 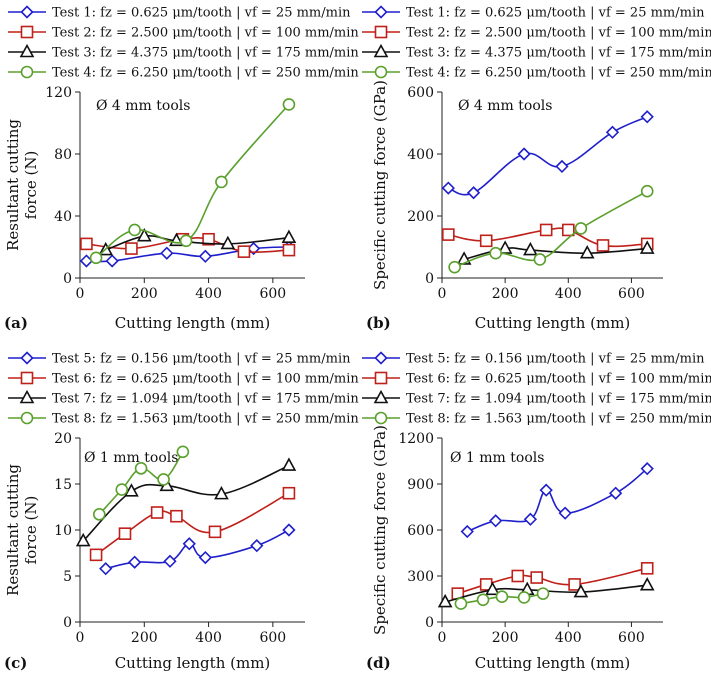 What do you see at coordinates (15, 663) in the screenshot?
I see `panel-label: (c)` at bounding box center [15, 663].